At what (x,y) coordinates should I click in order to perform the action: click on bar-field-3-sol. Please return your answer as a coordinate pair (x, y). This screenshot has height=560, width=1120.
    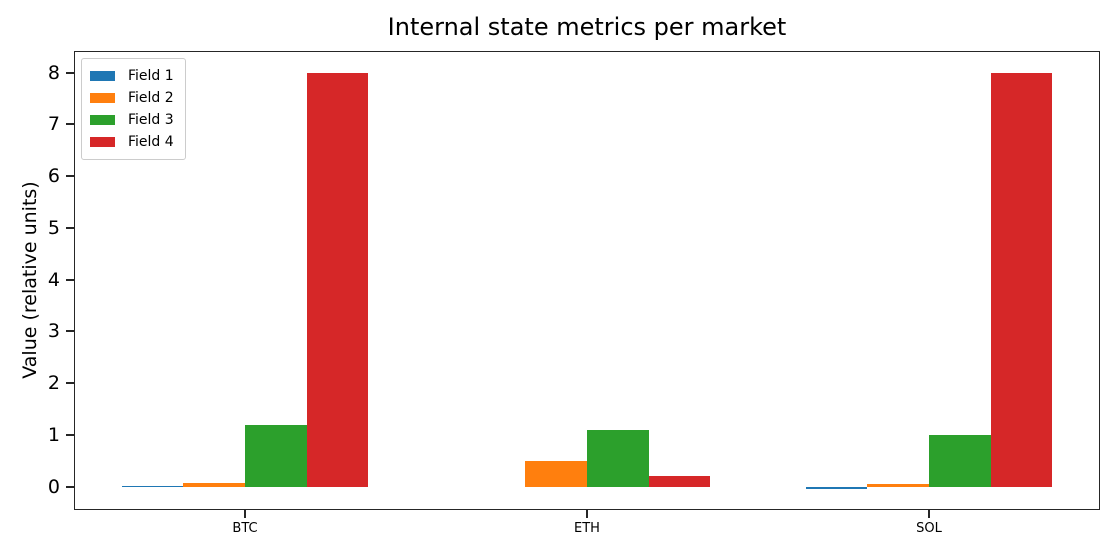
    Looking at the image, I should click on (960, 460).